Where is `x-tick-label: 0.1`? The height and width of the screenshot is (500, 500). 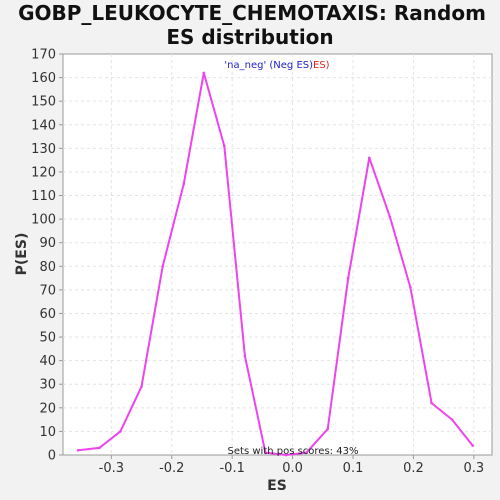 x-tick-label: 0.1 is located at coordinates (353, 468).